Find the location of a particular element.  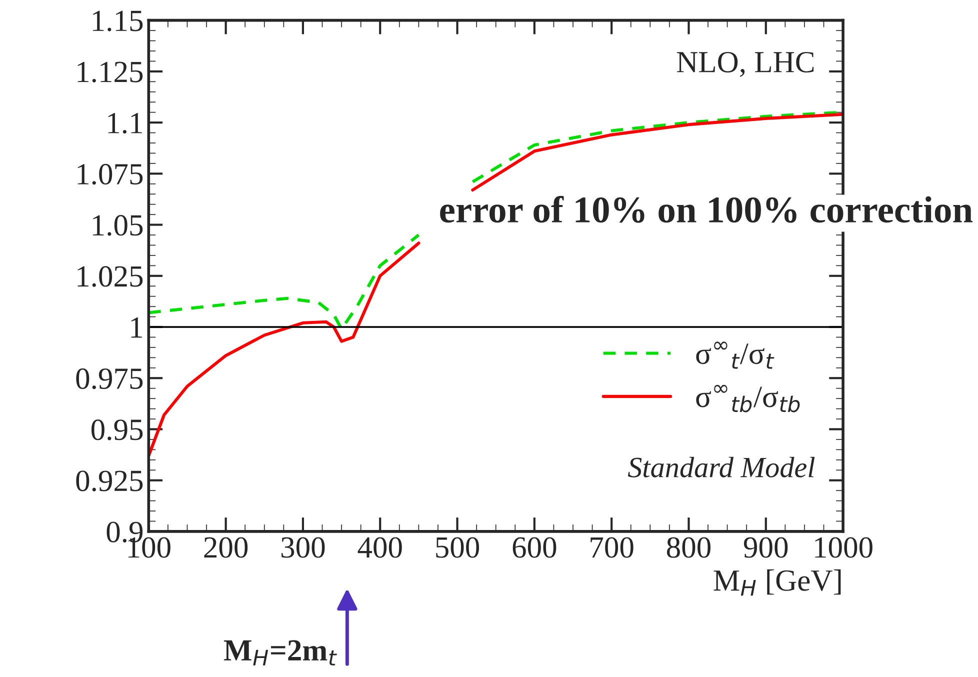

annotation: error of 10% on 100% correction is located at coordinates (706, 209).